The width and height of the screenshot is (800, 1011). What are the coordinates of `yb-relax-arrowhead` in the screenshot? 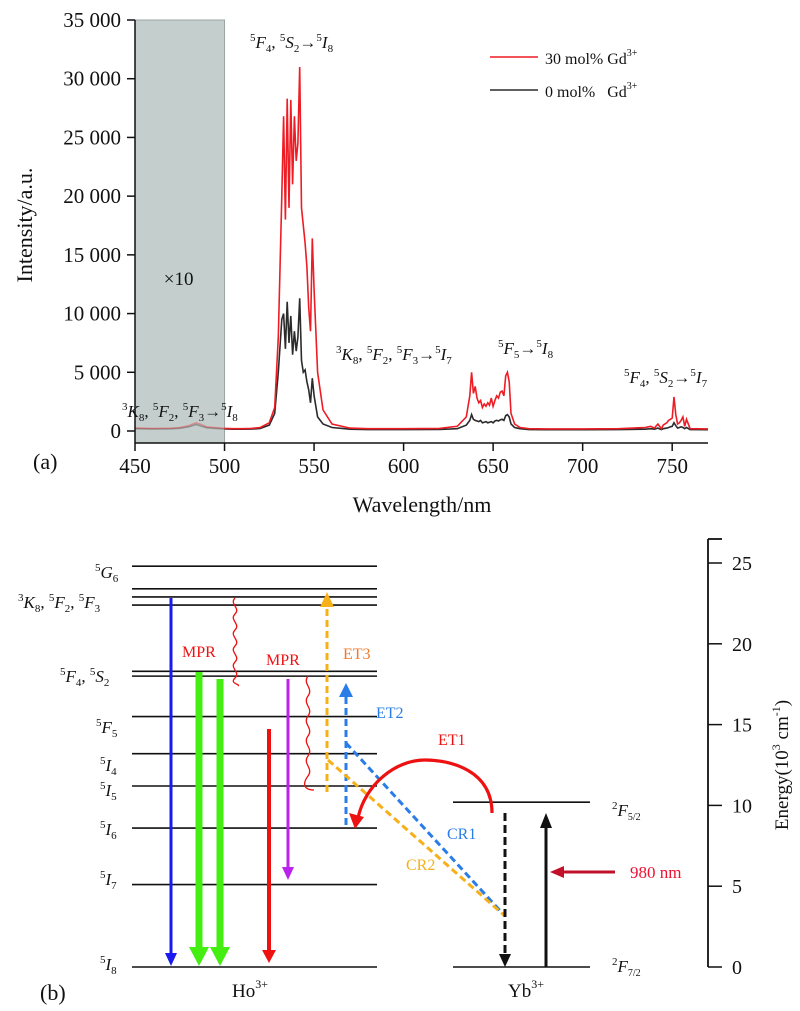 It's located at (505, 960).